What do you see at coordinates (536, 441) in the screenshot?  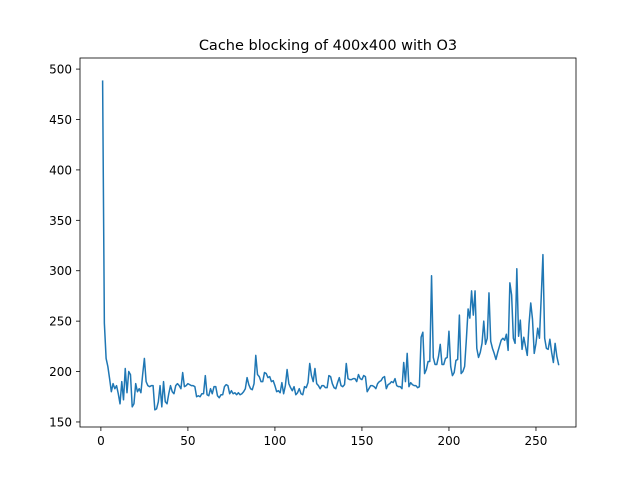 I see `x-tick-label: 250` at bounding box center [536, 441].